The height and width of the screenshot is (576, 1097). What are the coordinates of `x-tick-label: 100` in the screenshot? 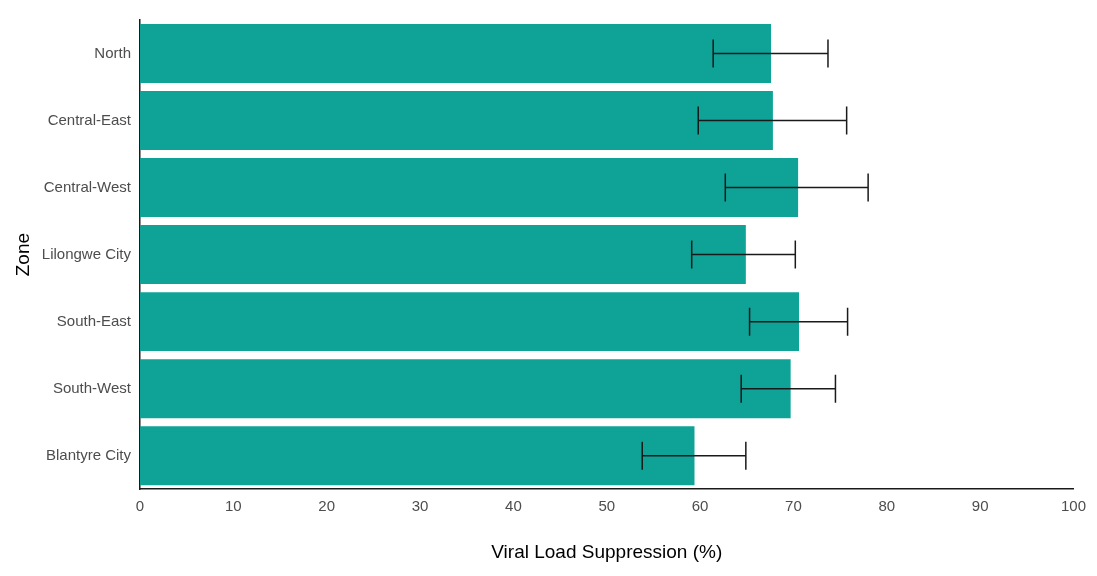 It's located at (1073, 506).